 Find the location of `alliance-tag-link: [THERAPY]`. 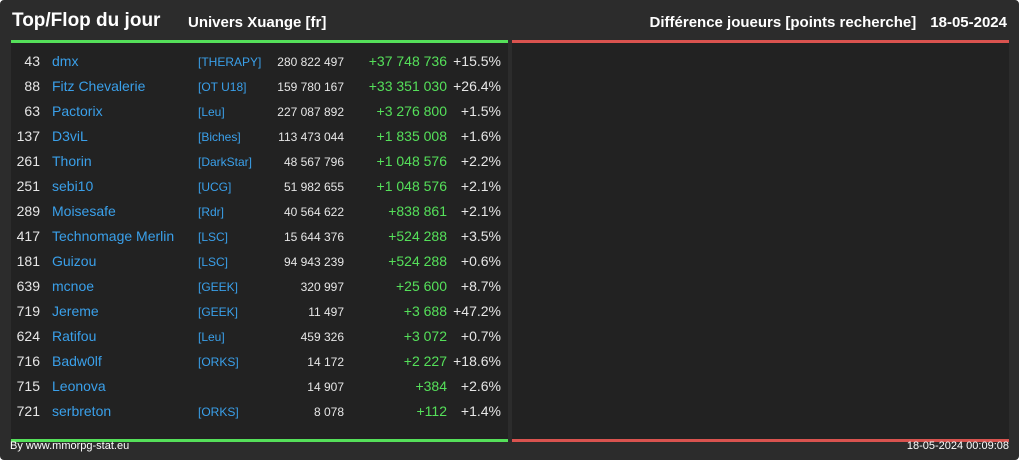

alliance-tag-link: [THERAPY] is located at coordinates (230, 62).